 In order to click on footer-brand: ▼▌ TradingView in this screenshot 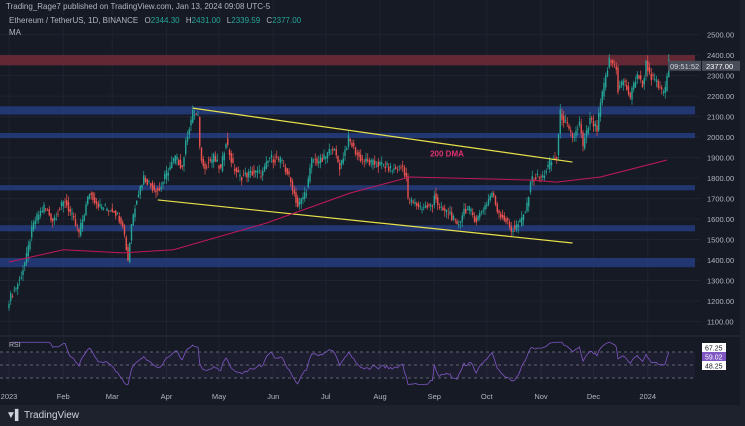, I will do `click(42, 415)`.